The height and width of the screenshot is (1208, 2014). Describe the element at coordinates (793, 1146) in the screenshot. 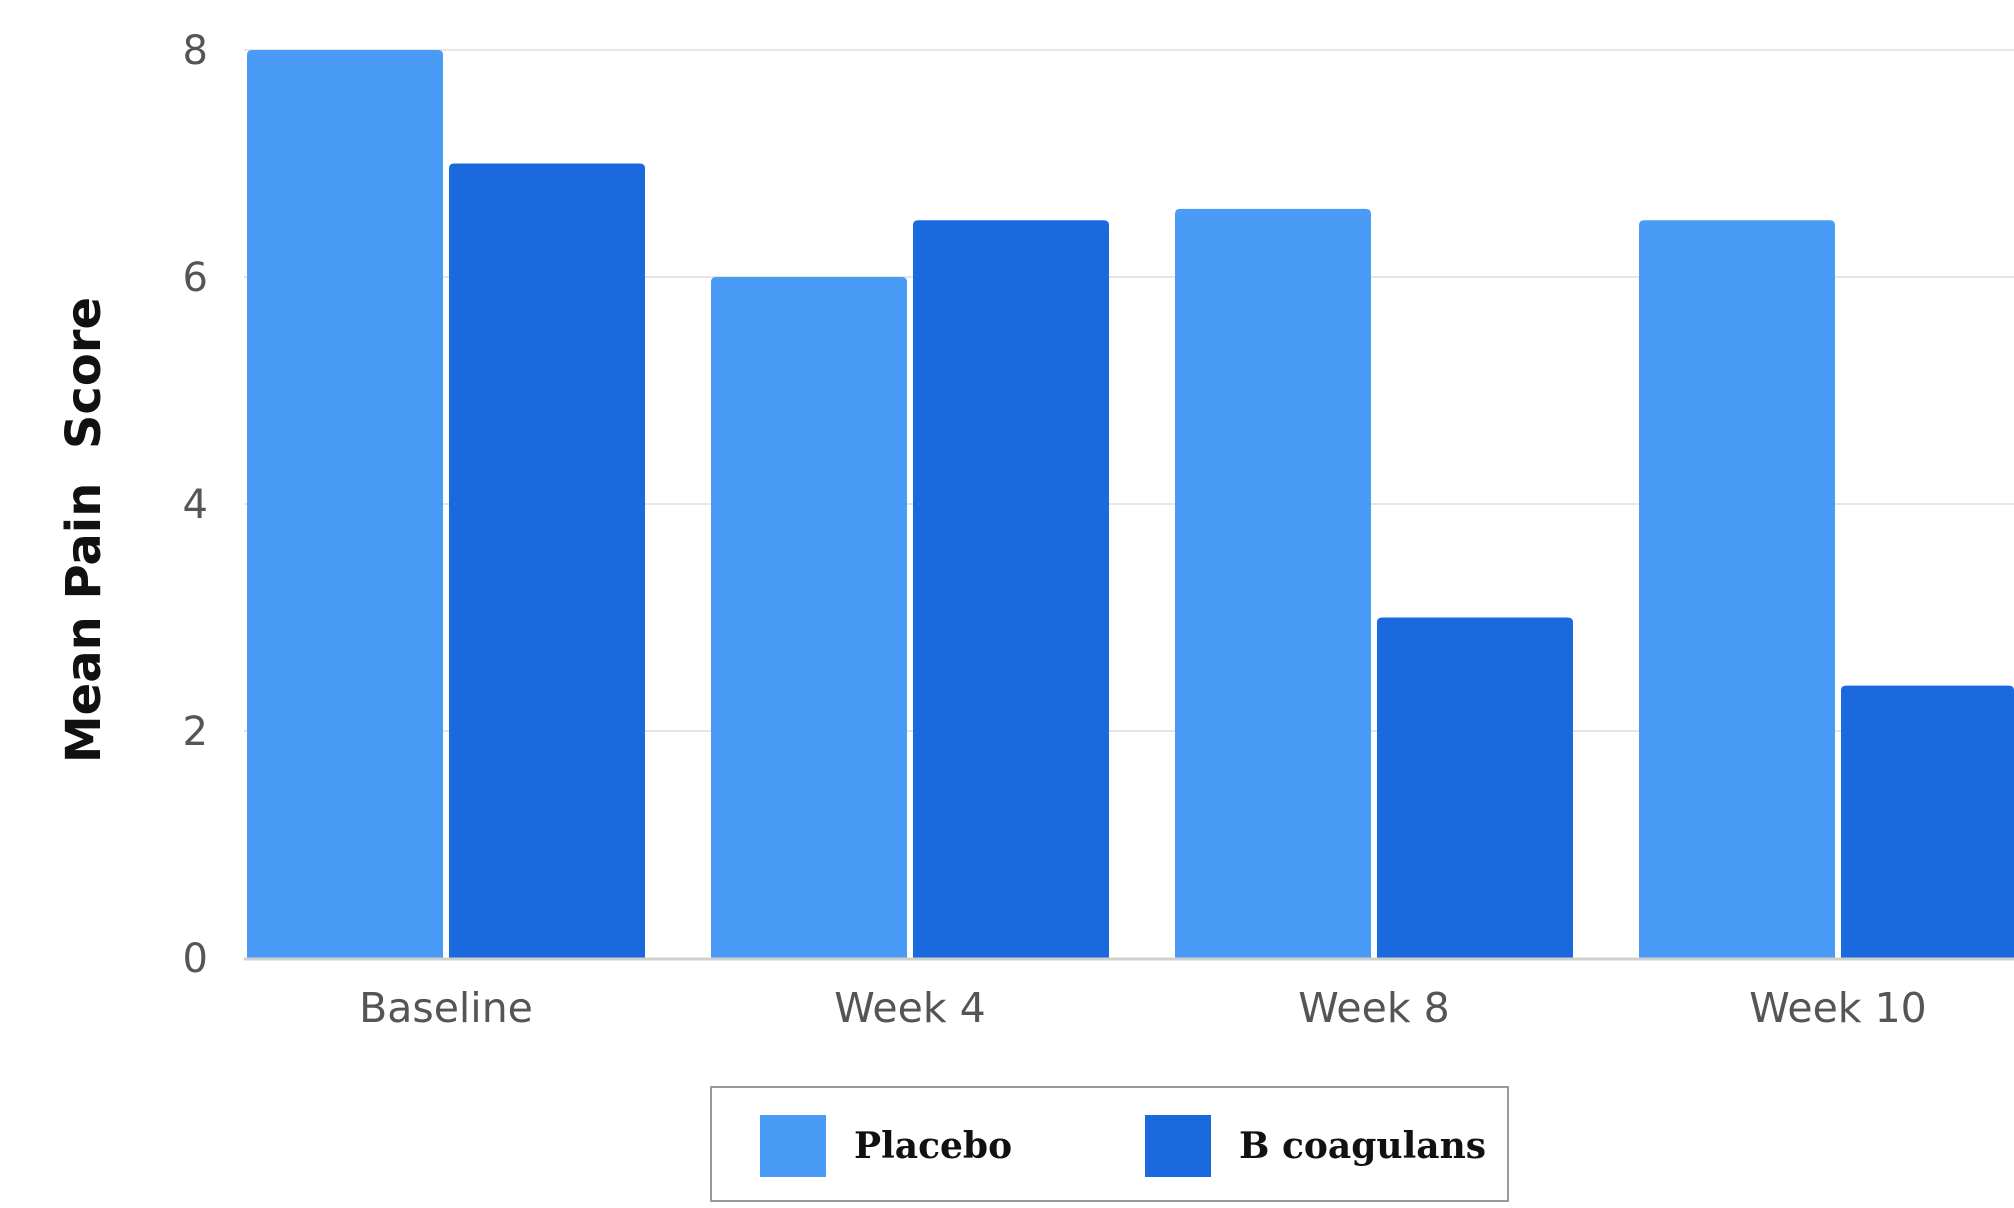

I see `legend-swatch-placebo` at that location.